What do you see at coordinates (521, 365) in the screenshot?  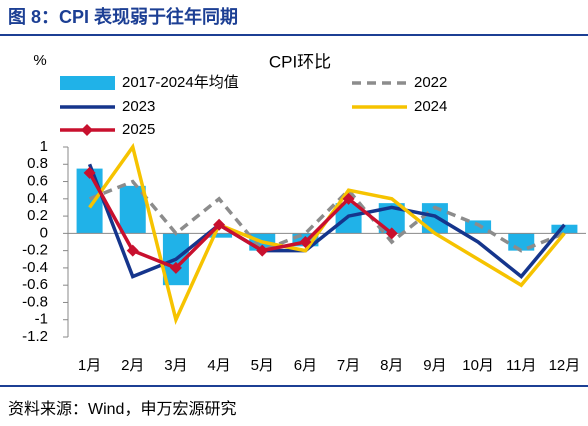 I see `x-tick-label: 11月` at bounding box center [521, 365].